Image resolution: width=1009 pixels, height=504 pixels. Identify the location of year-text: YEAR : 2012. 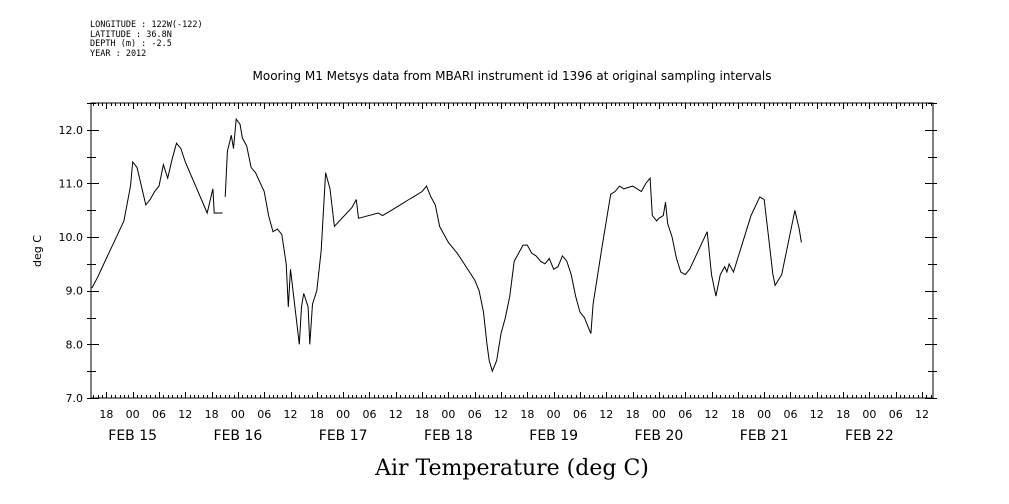
(118, 53).